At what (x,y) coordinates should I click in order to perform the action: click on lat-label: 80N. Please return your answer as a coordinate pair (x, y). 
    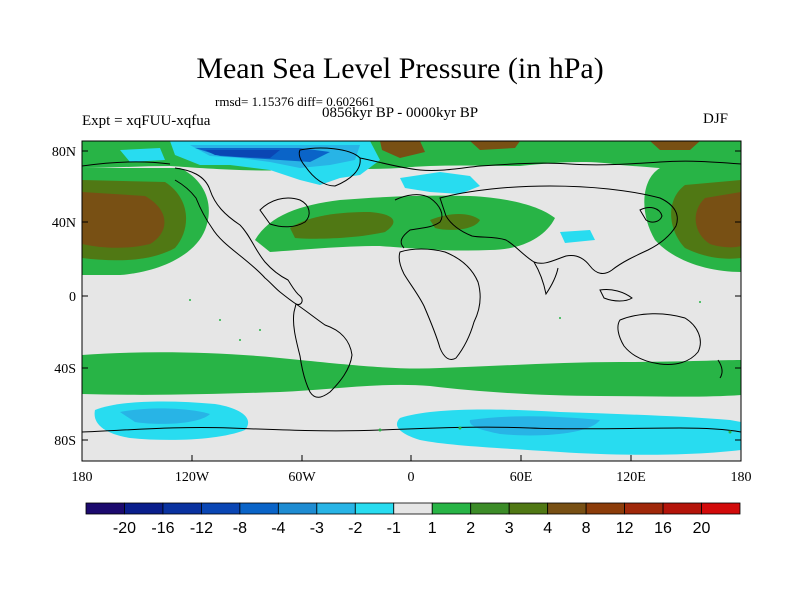
    Looking at the image, I should click on (64, 152).